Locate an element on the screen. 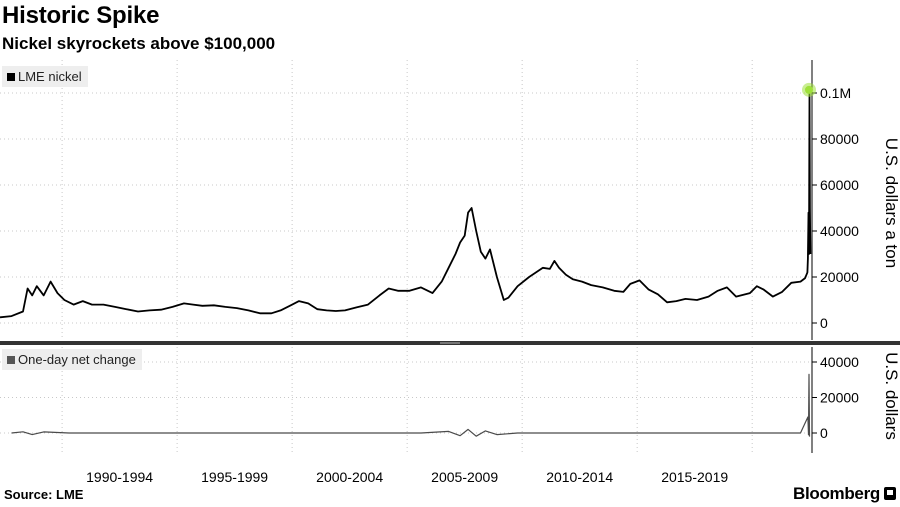 The image size is (900, 507). brand-logo: Bloomberg is located at coordinates (844, 494).